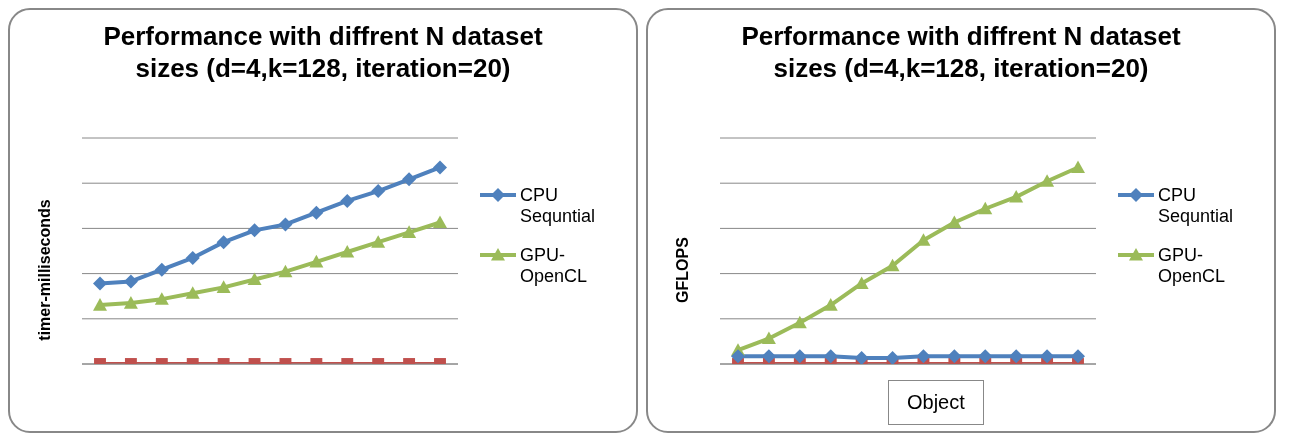  Describe the element at coordinates (45, 270) in the screenshot. I see `y-axis-title: timer-milliseconds` at that location.